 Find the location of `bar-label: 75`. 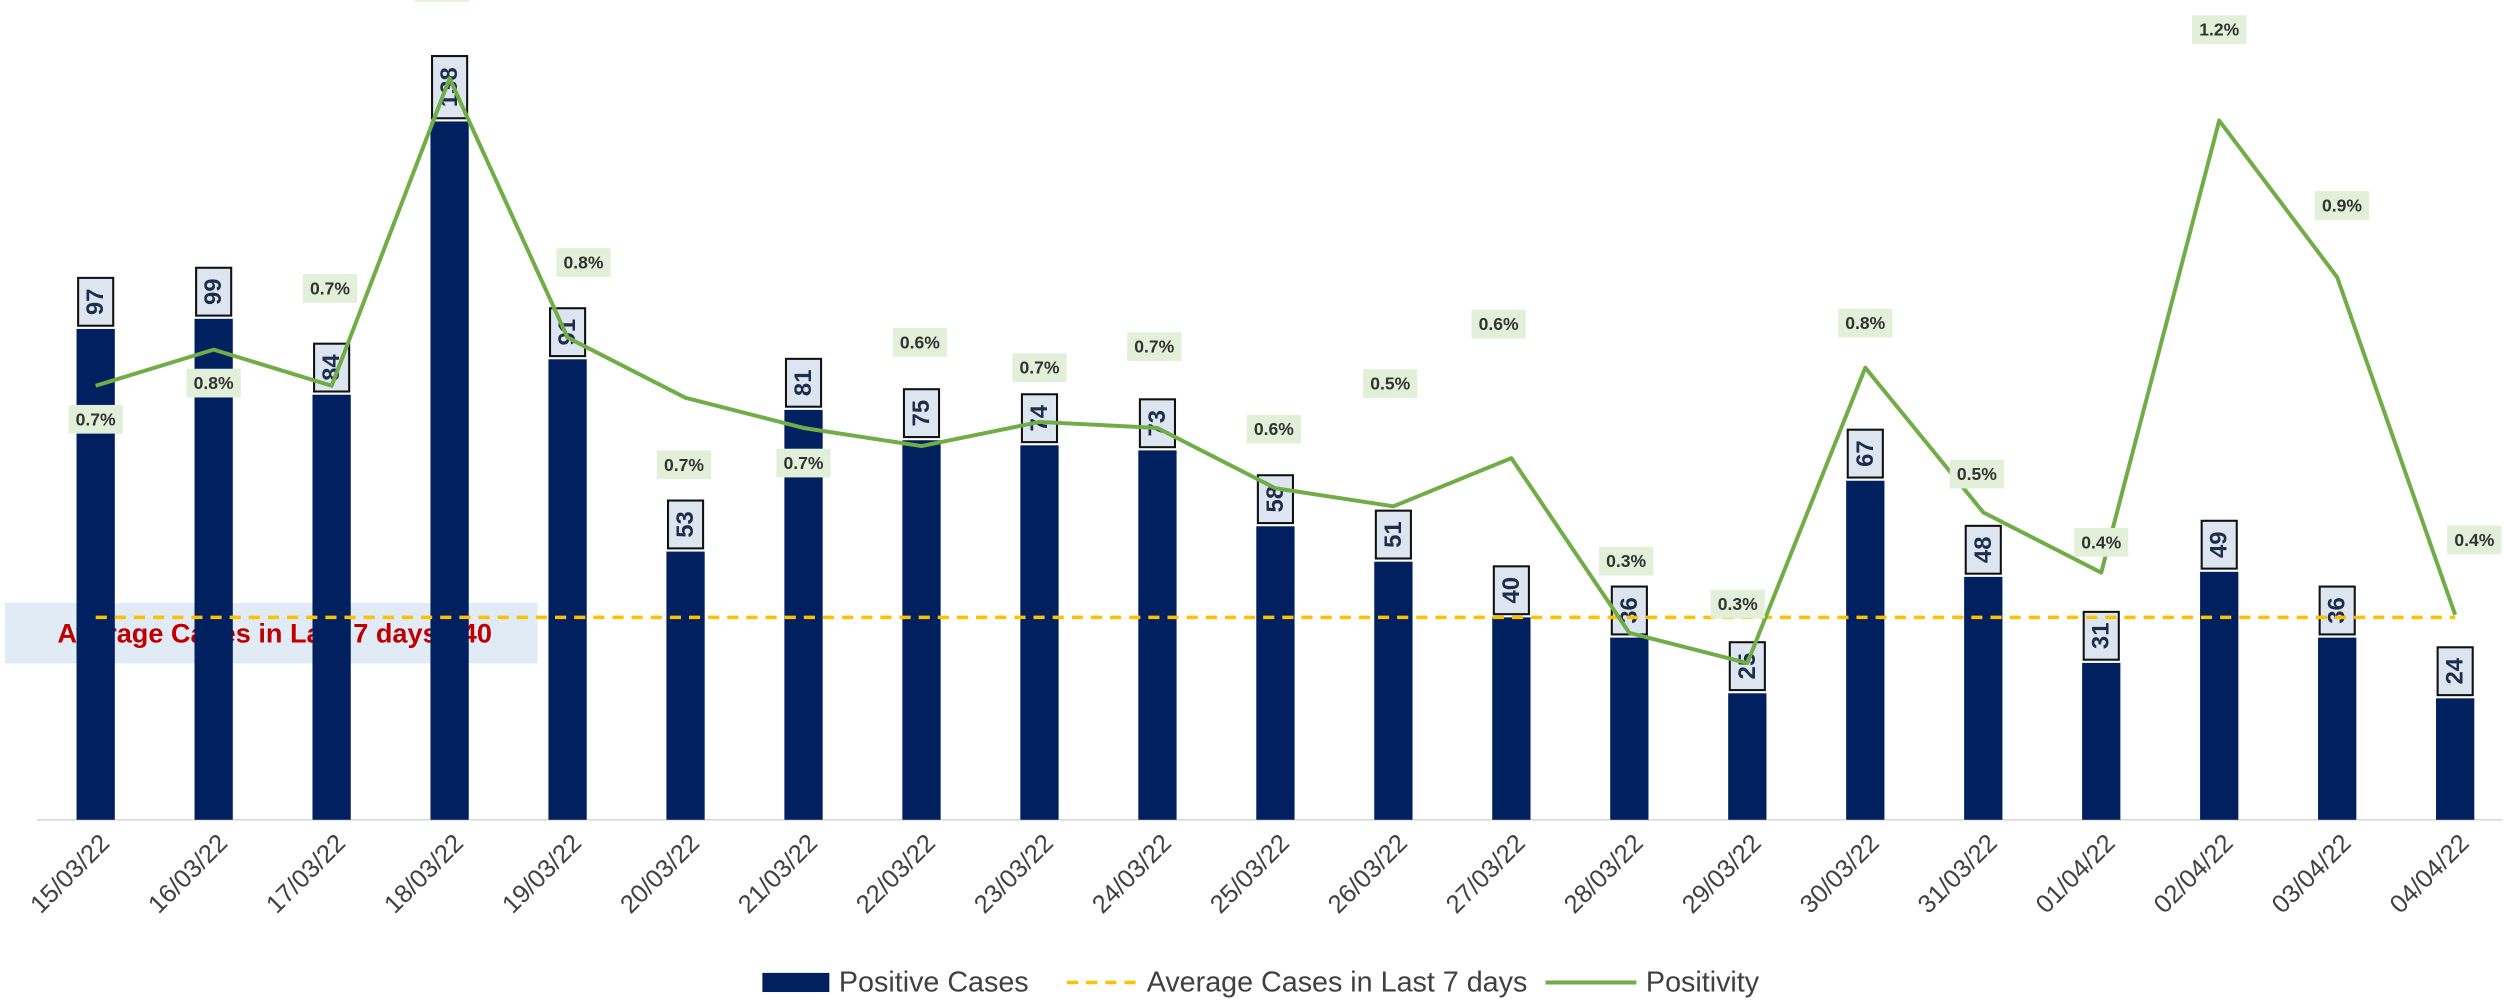

bar-label: 75 is located at coordinates (921, 413).